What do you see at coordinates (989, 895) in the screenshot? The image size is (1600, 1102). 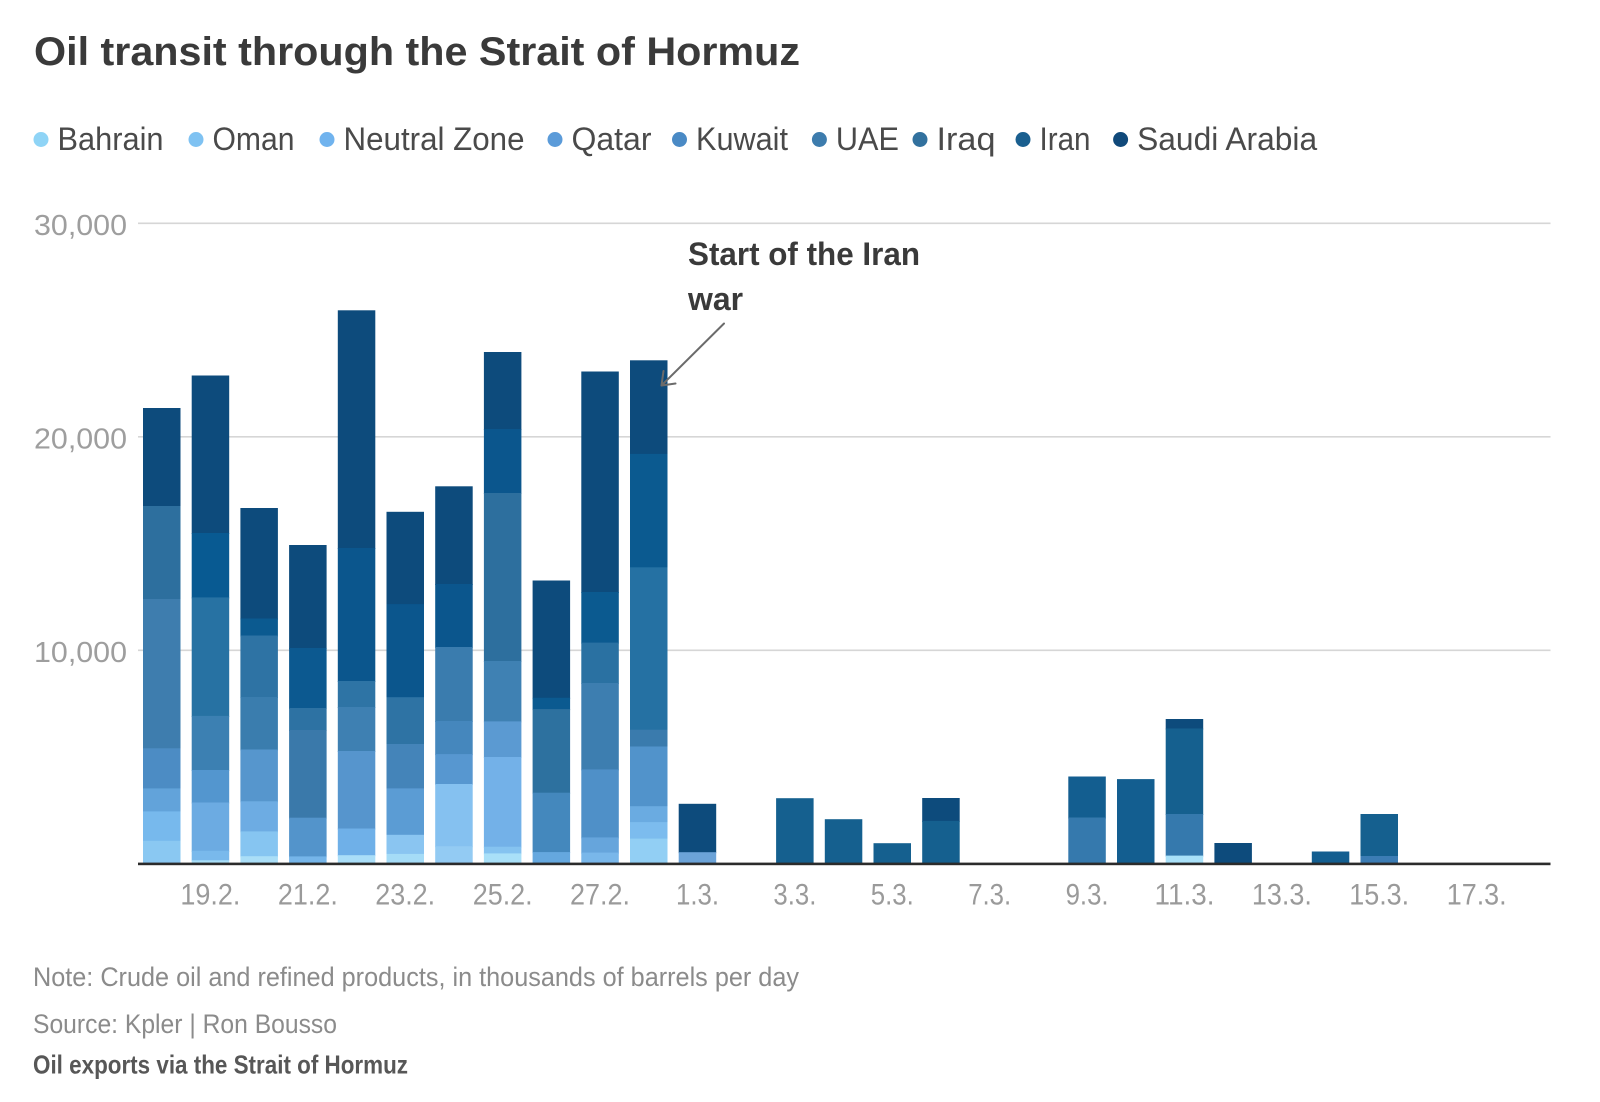 I see `svg-text: 7.3.` at bounding box center [989, 895].